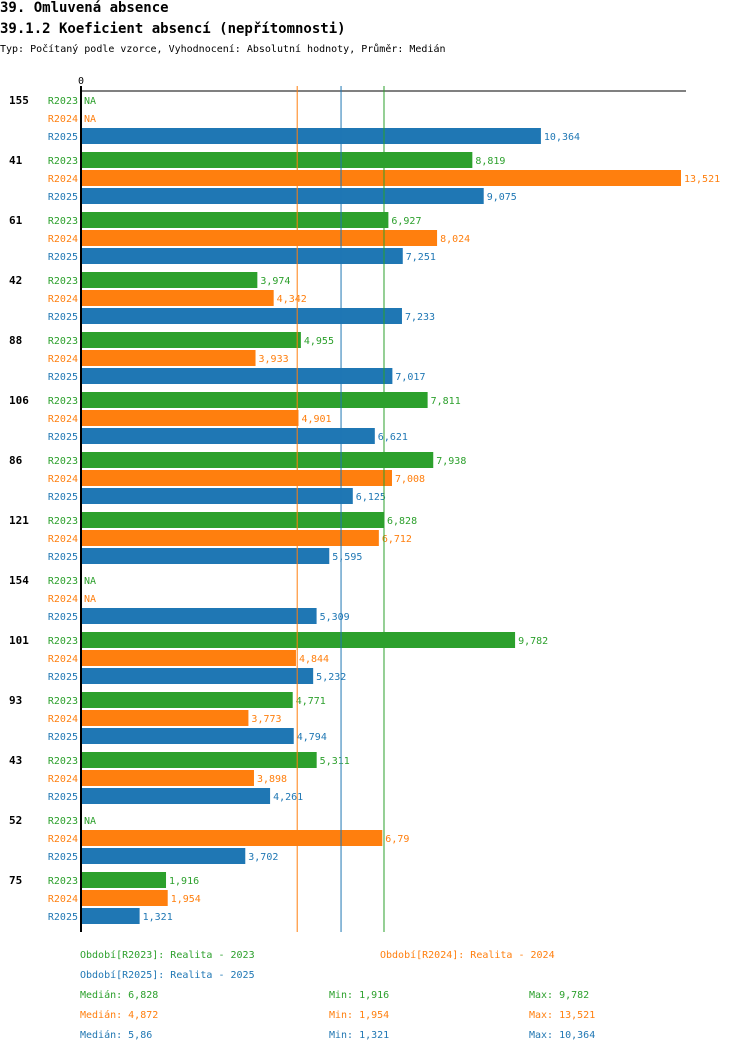  Describe the element at coordinates (314, 659) in the screenshot. I see `data-label: 4,844` at that location.